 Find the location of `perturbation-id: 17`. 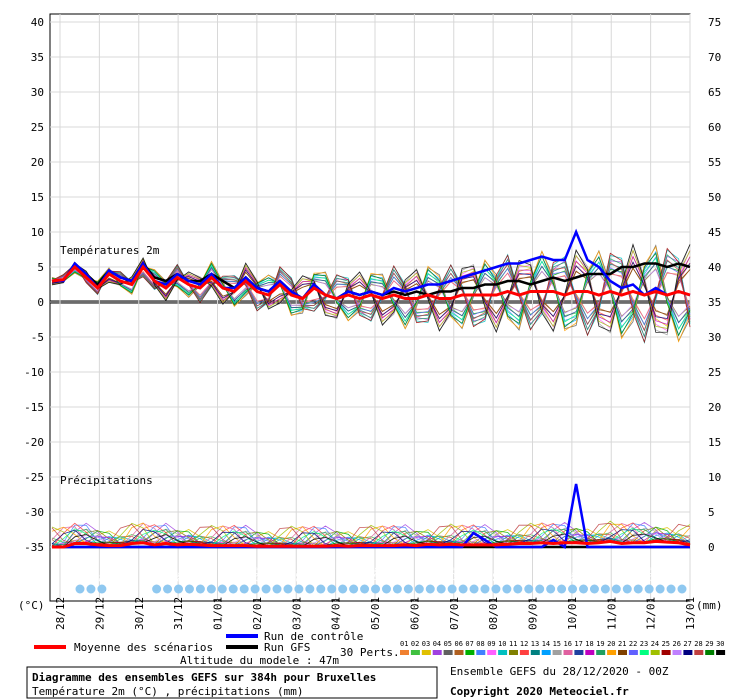

perturbation-id: 17 is located at coordinates (578, 644).